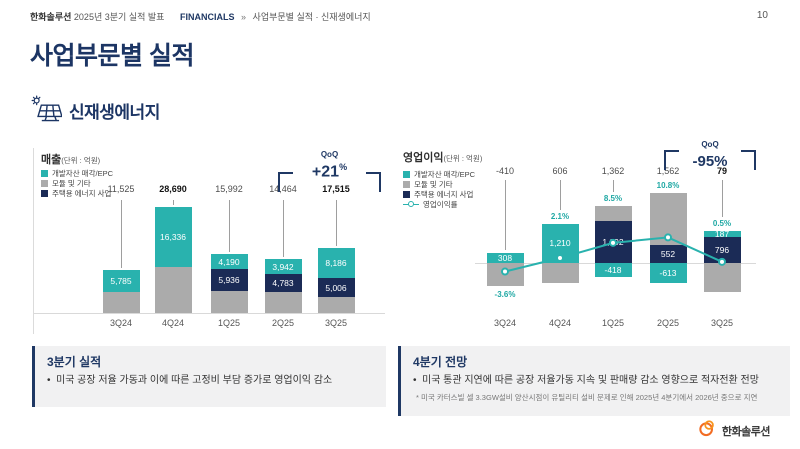  I want to click on qoq-annotation: QoQ -95%, so click(710, 157).